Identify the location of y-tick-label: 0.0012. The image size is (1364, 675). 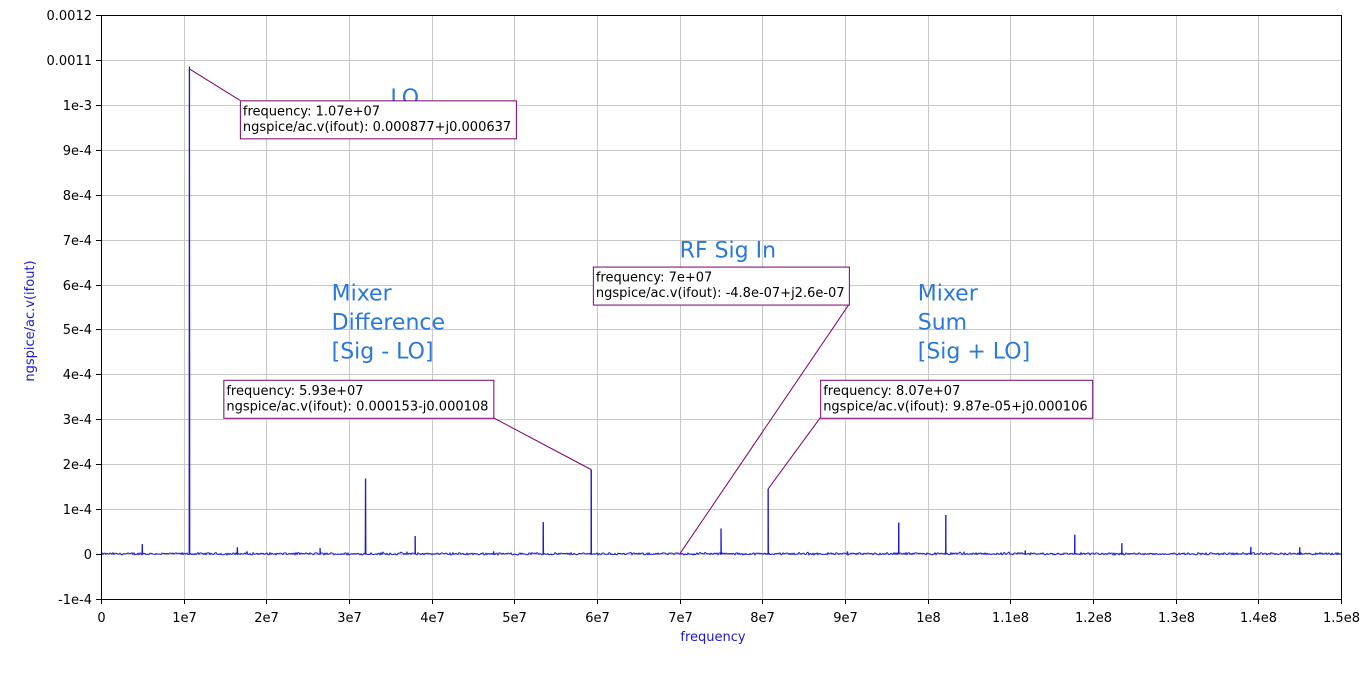
(70, 16).